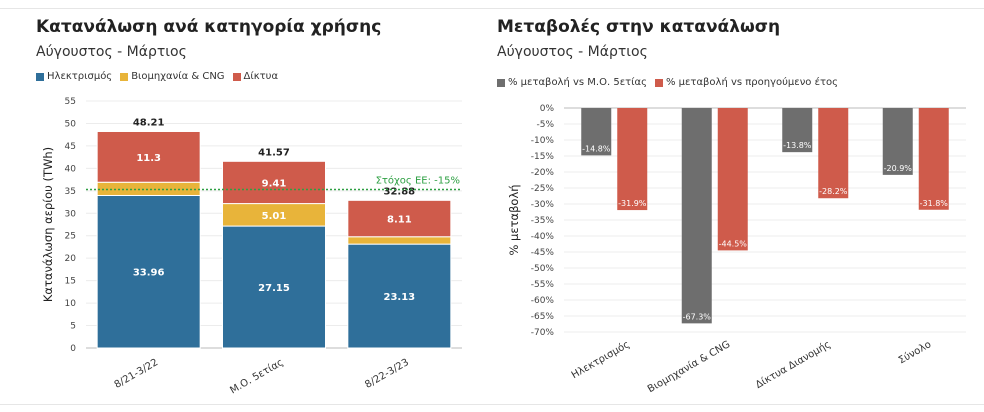 The height and width of the screenshot is (412, 984). Describe the element at coordinates (274, 152) in the screenshot. I see `bar-total-label: 41.57` at that location.